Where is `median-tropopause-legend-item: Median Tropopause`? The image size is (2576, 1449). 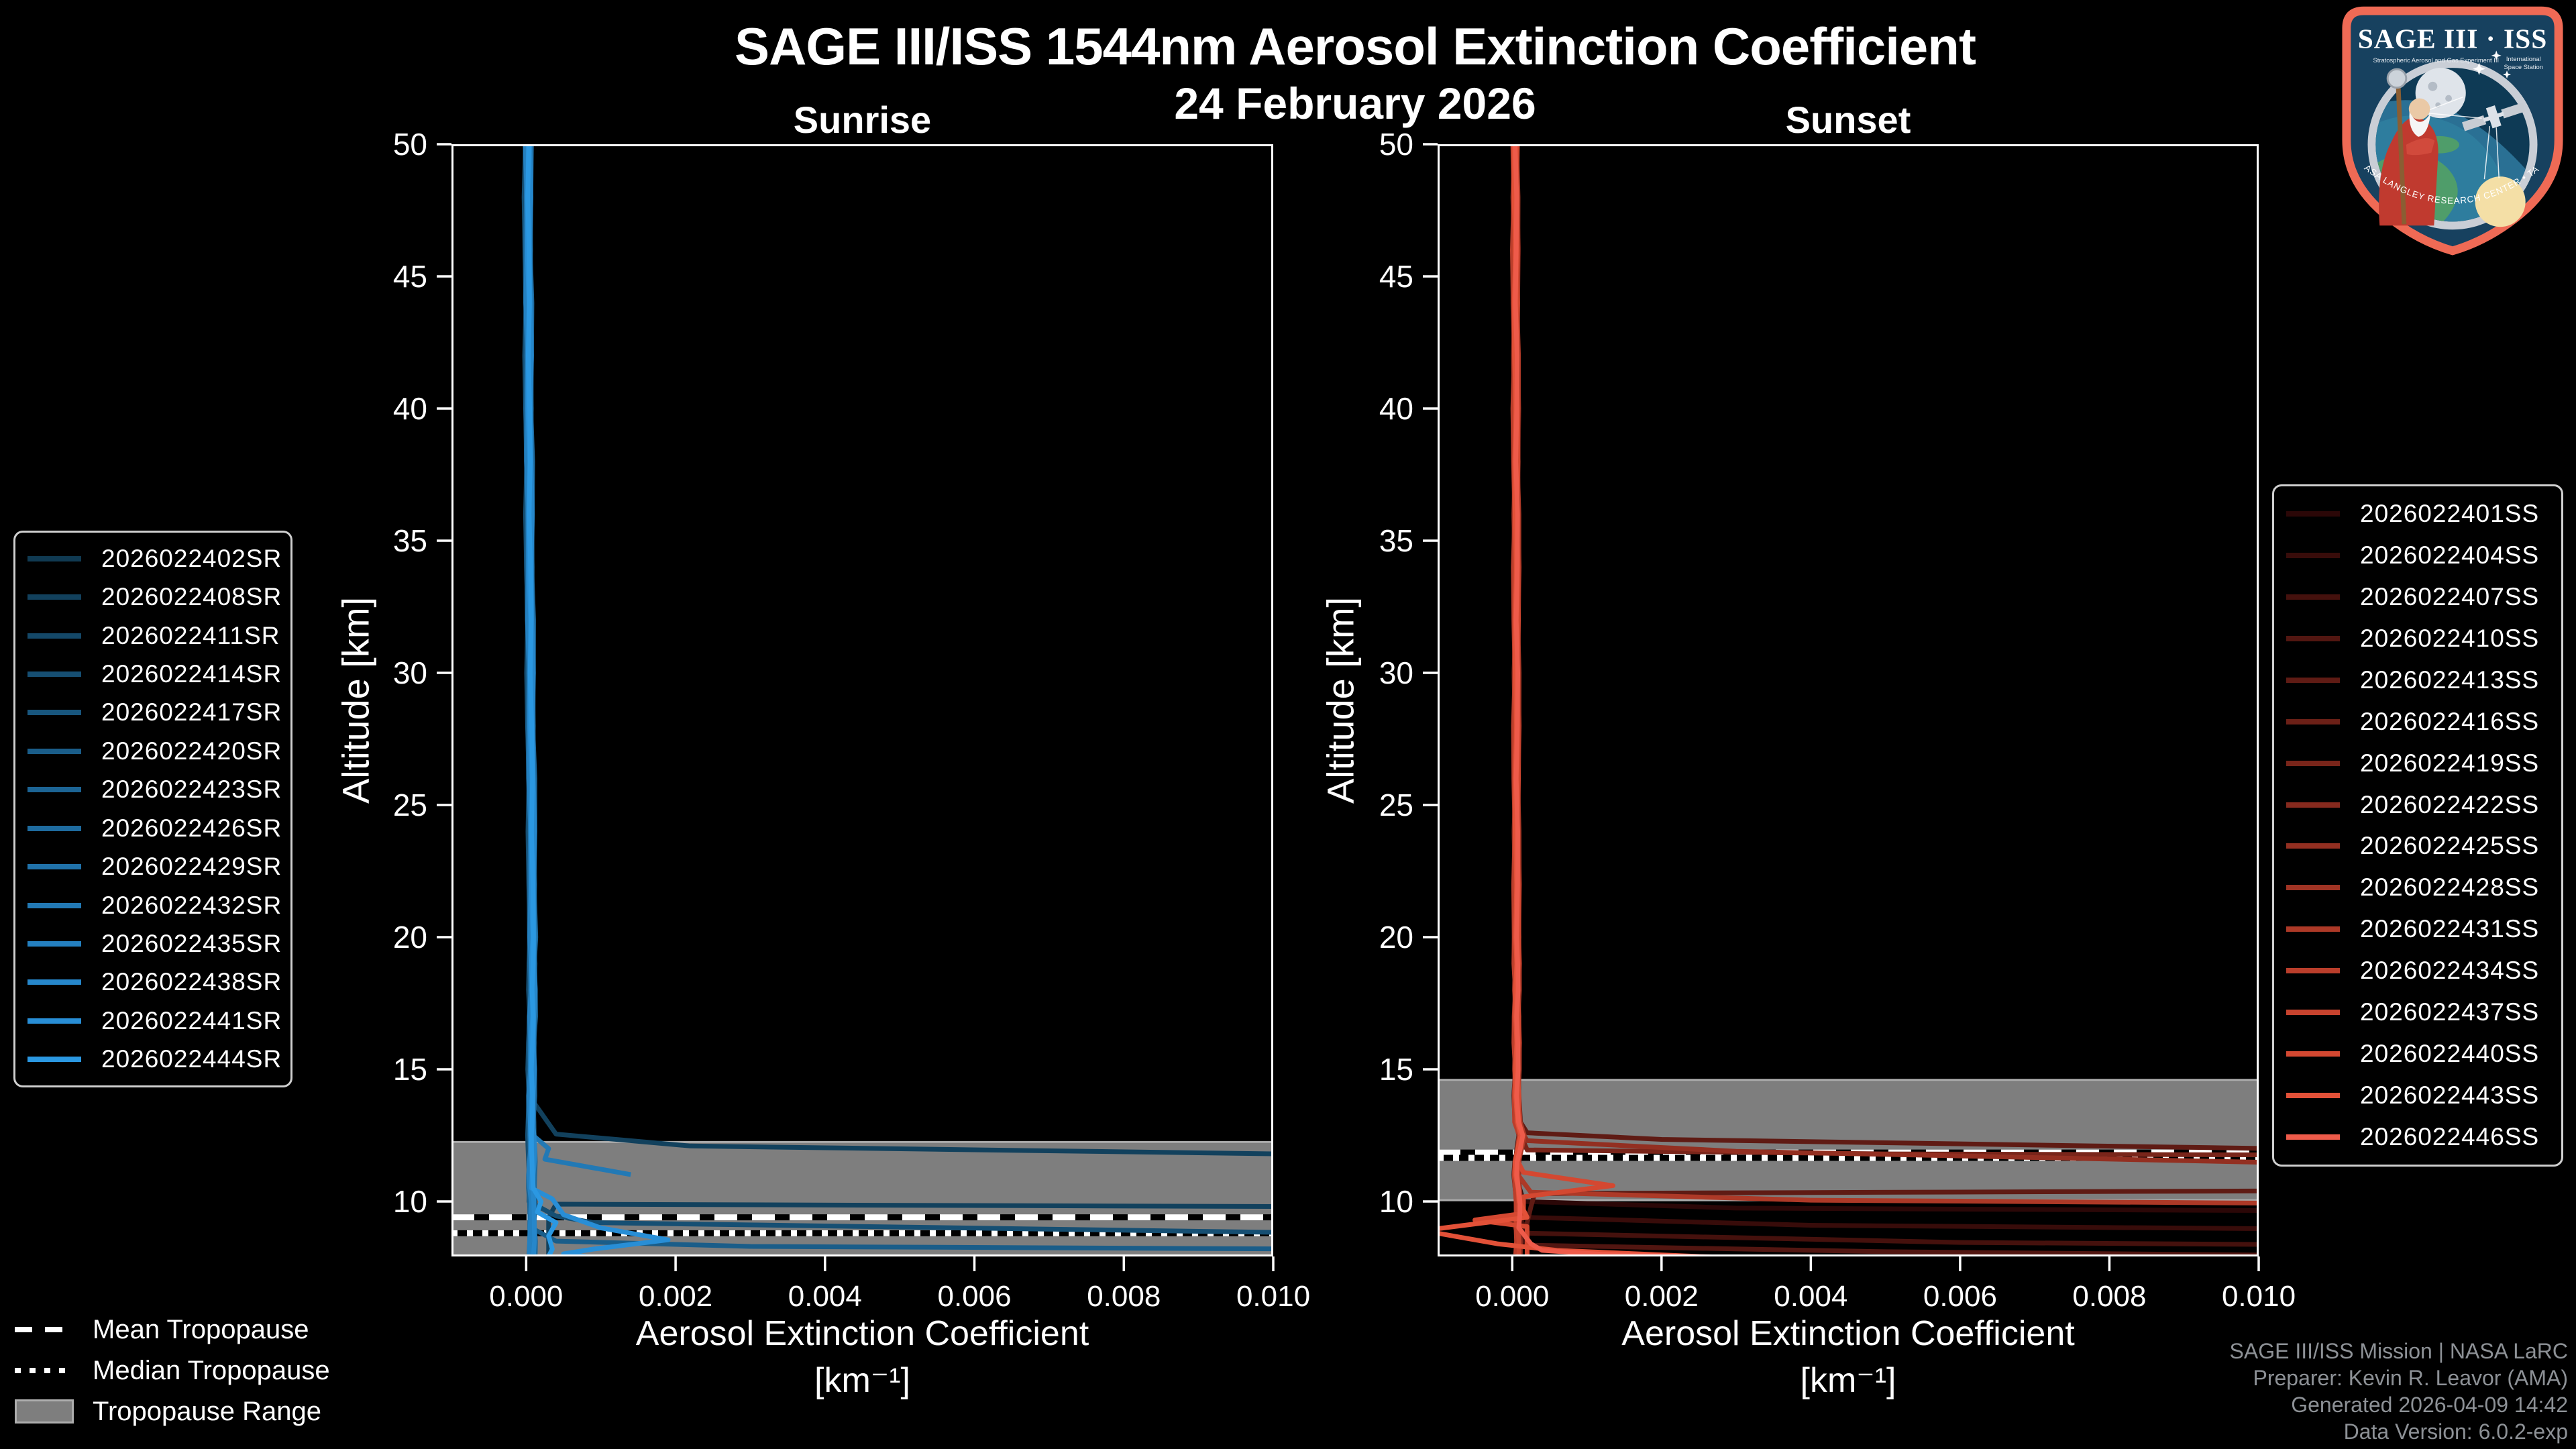
median-tropopause-legend-item: Median Tropopause is located at coordinates (172, 1370).